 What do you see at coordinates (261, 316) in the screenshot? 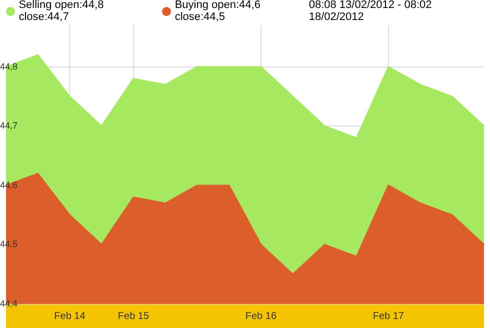
I see `x-tick-label: Feb 16` at bounding box center [261, 316].